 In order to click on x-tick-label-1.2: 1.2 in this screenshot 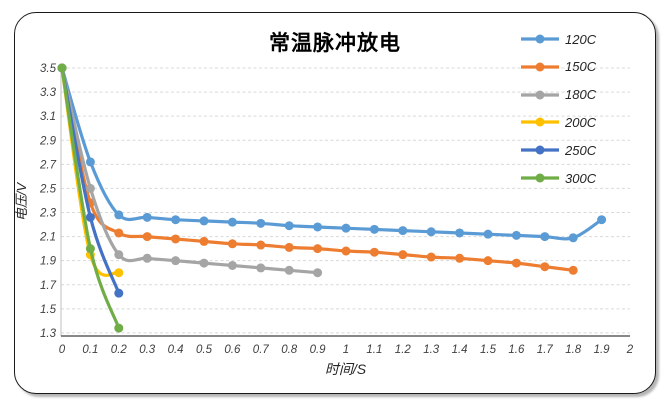, I will do `click(403, 350)`.